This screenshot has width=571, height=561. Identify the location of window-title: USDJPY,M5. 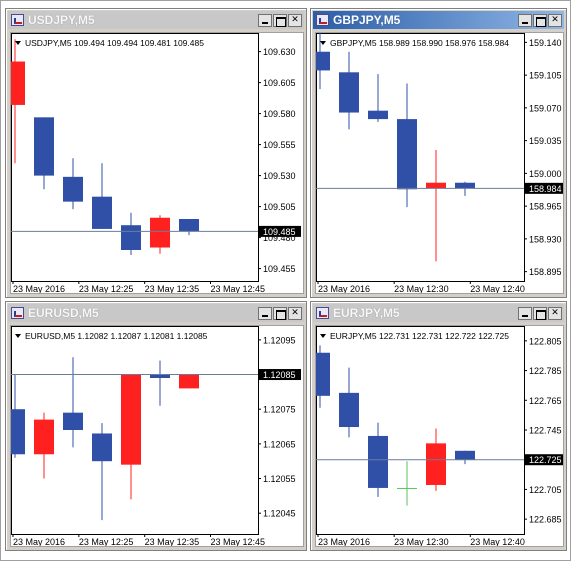
(61, 20).